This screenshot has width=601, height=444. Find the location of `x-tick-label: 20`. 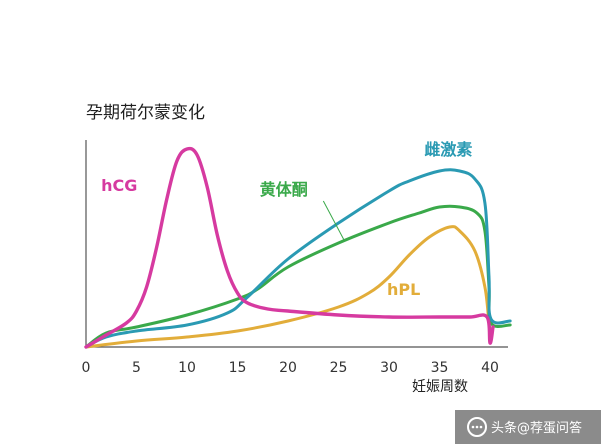

x-tick-label: 20 is located at coordinates (288, 368).